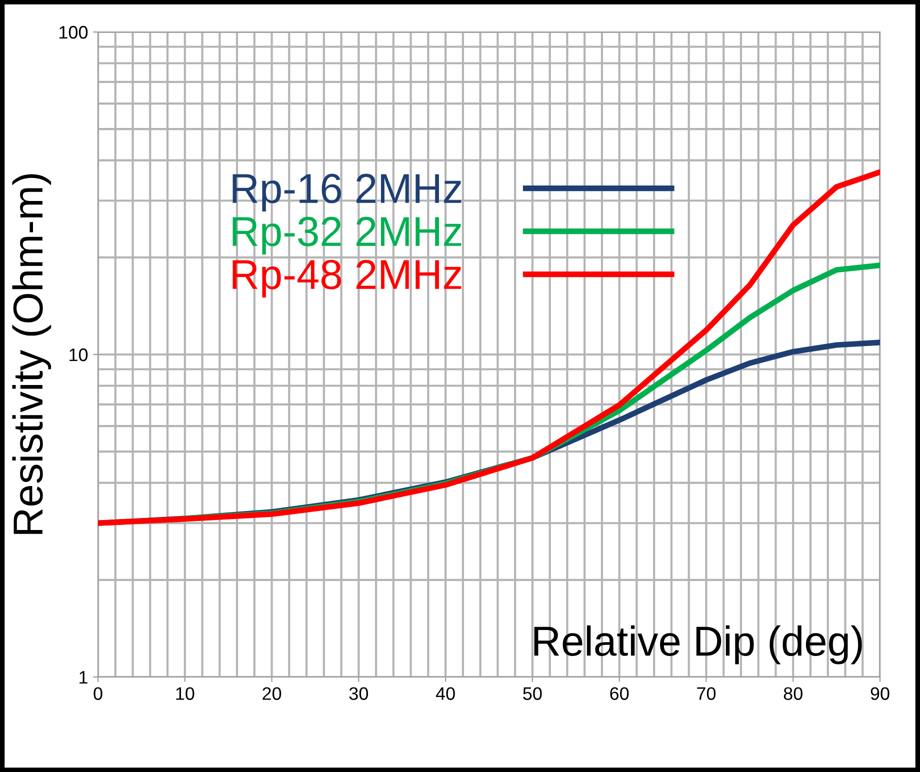 This screenshot has height=772, width=920. Describe the element at coordinates (706, 693) in the screenshot. I see `x-tick-label: 70` at that location.